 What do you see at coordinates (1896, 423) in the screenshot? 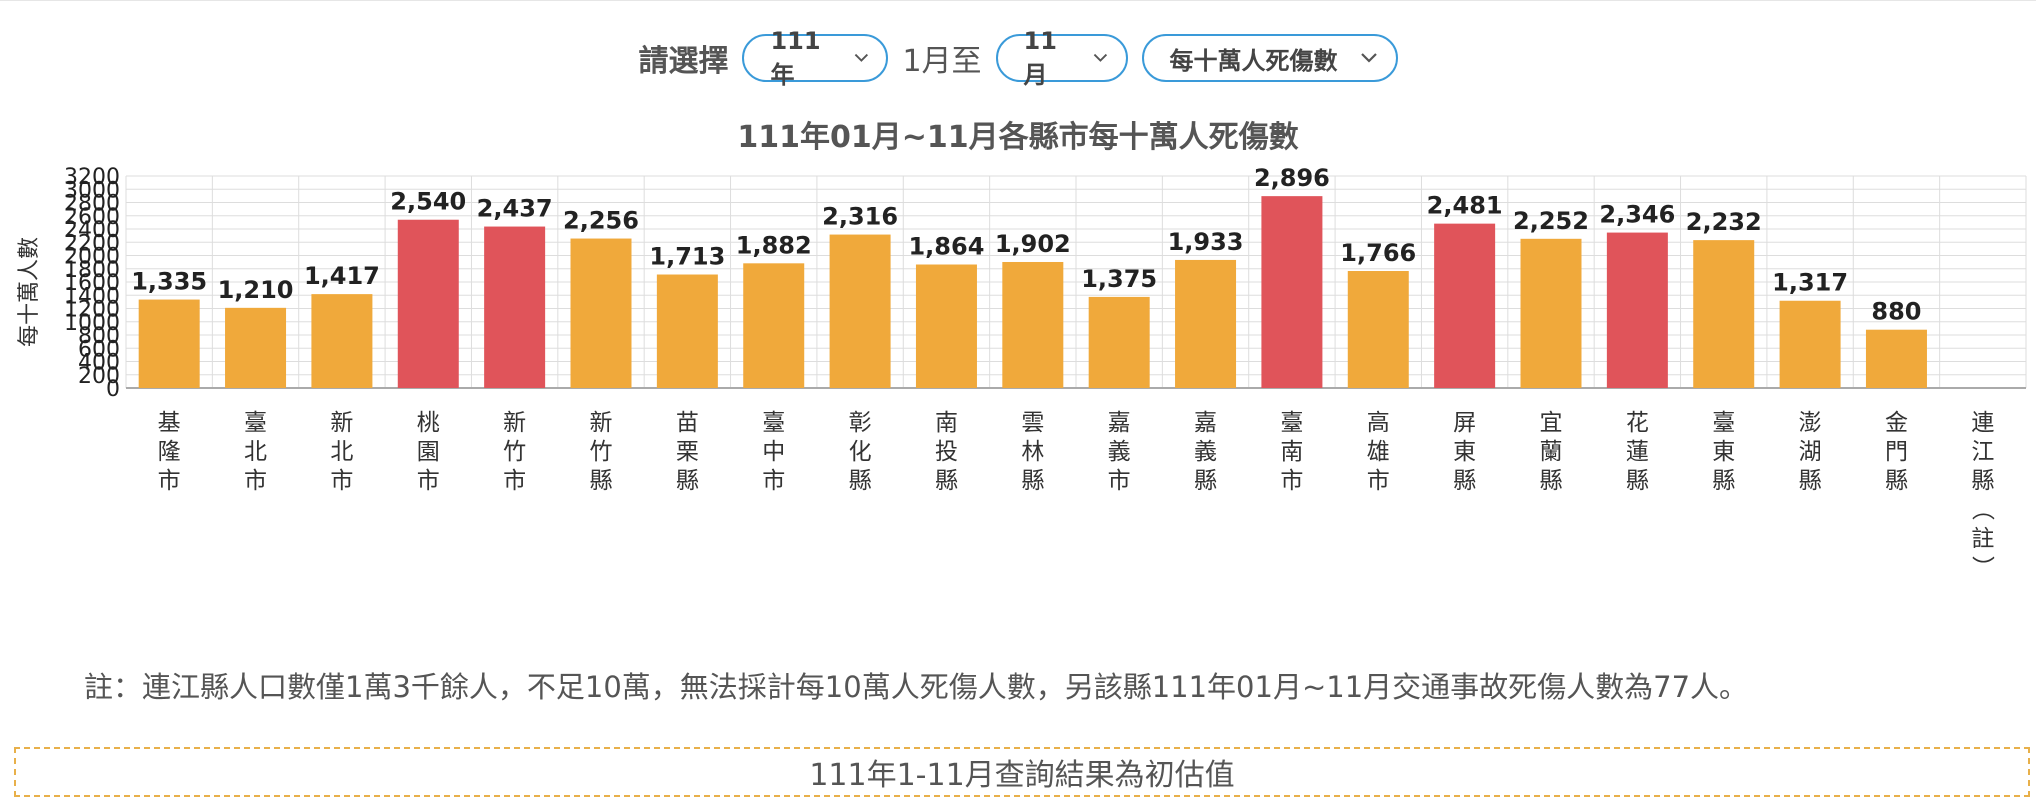
I see `x-tick-label: 金` at bounding box center [1896, 423].